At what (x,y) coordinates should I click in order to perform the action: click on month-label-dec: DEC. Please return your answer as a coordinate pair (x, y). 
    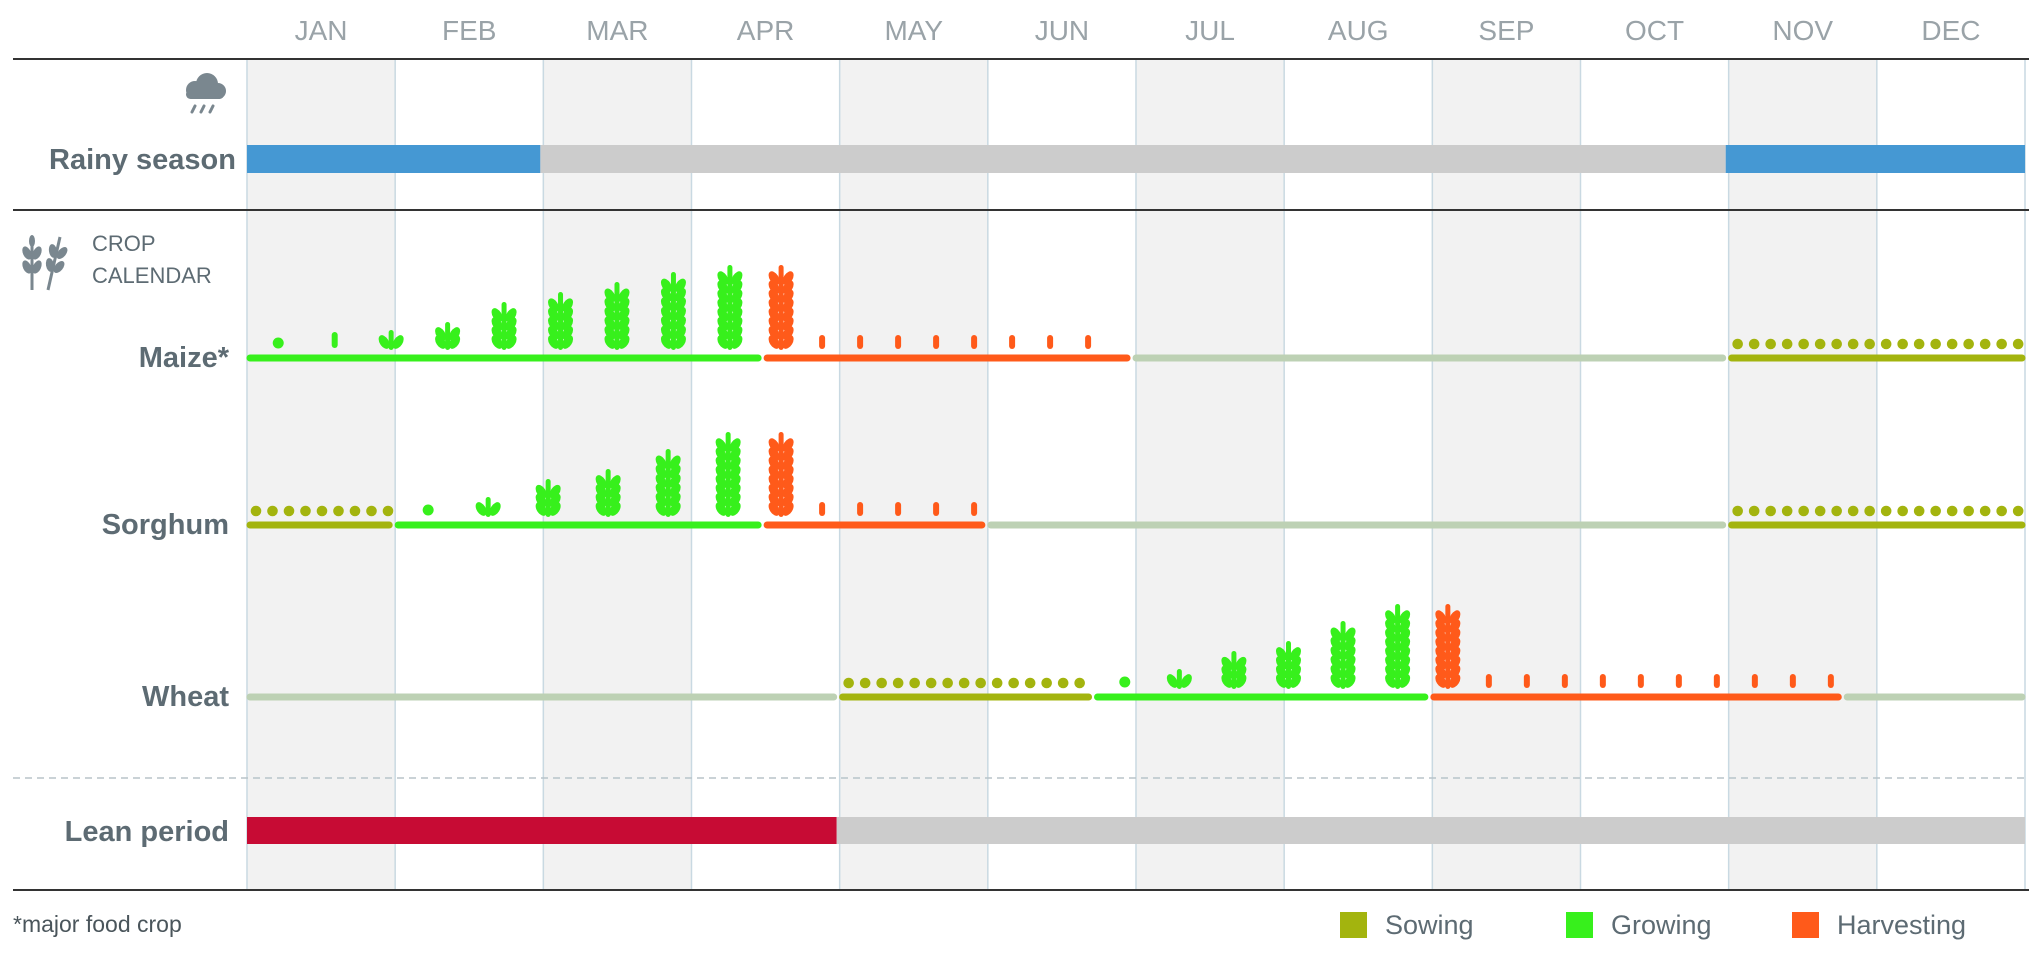
    Looking at the image, I should click on (1950, 30).